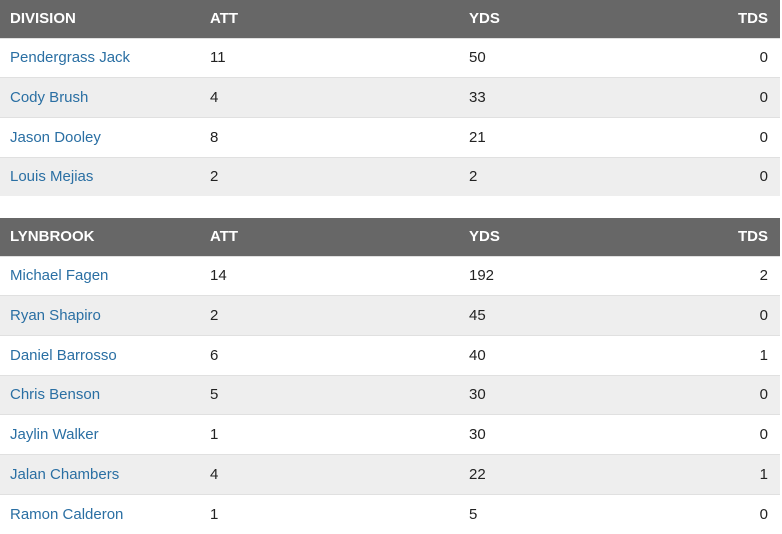 This screenshot has height=534, width=782. What do you see at coordinates (214, 137) in the screenshot?
I see `att-cell: 8` at bounding box center [214, 137].